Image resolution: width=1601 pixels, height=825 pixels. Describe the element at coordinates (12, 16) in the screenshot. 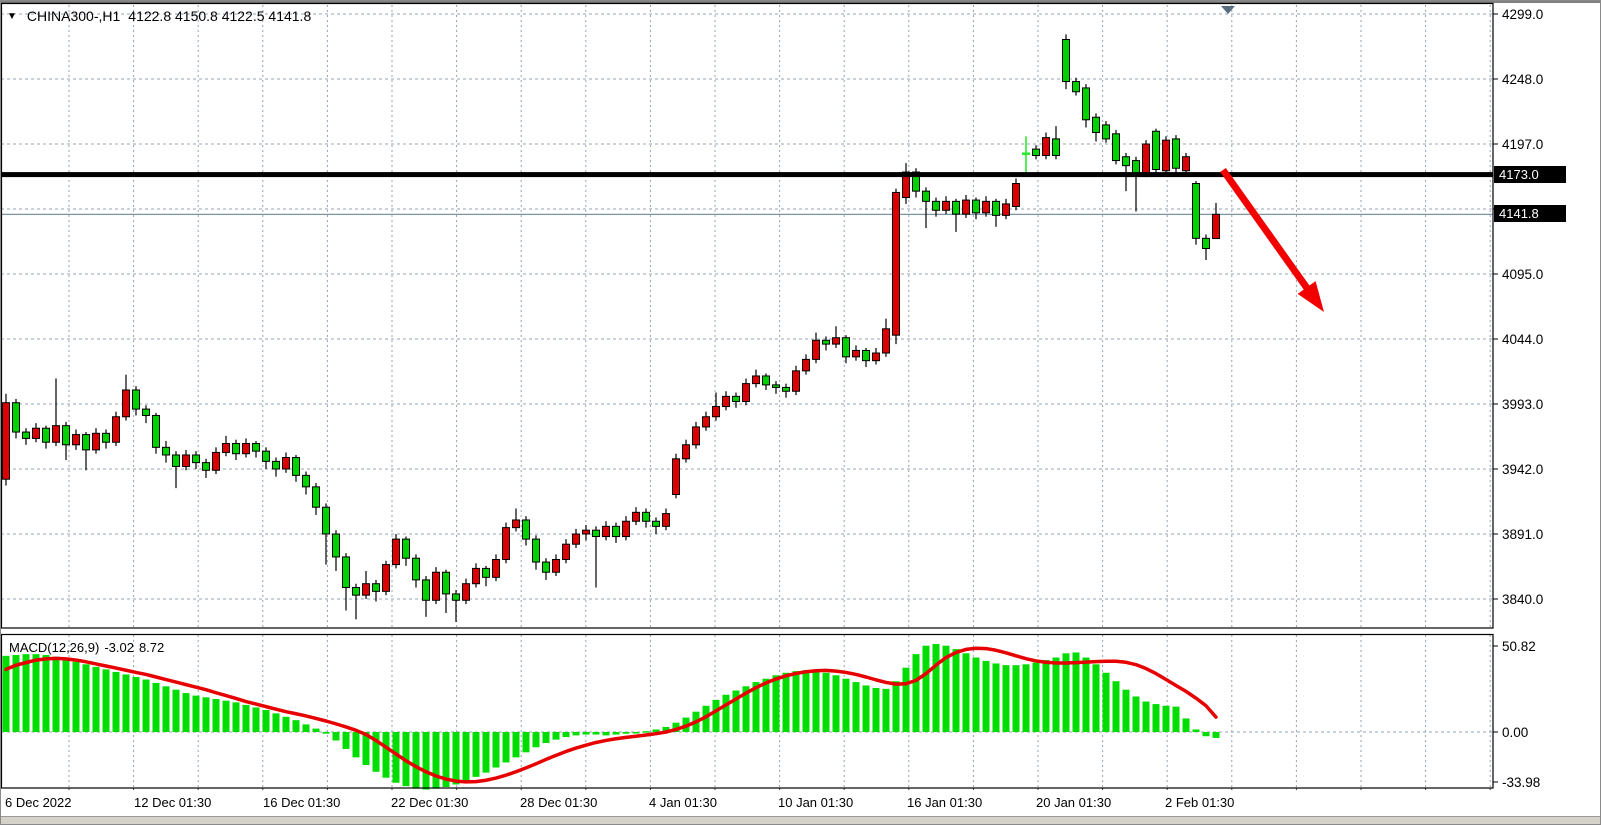

I see `collapse-triangle-icon: ▼` at that location.